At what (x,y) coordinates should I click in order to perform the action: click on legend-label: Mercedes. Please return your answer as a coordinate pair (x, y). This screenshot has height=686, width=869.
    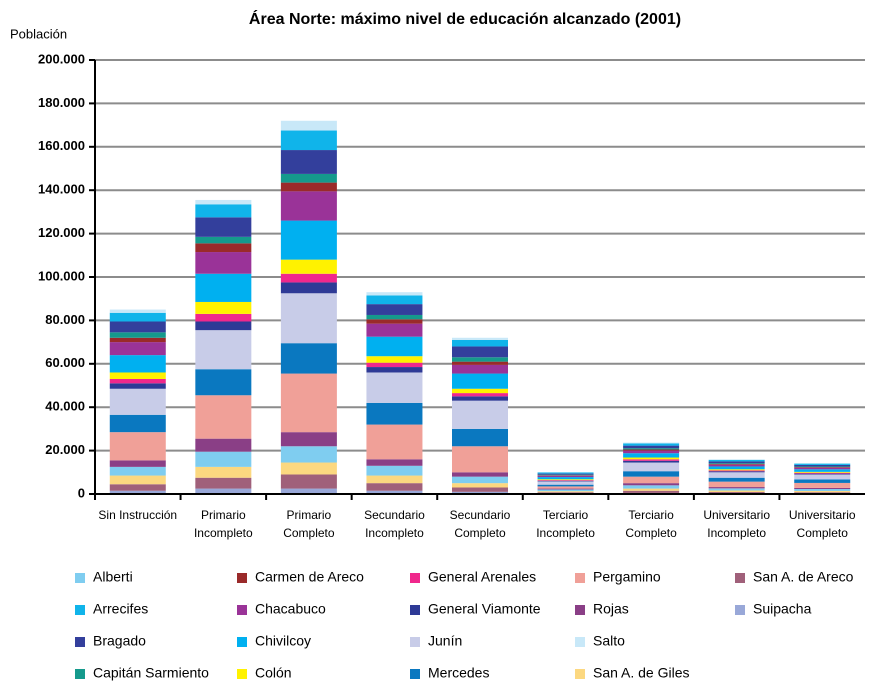
    Looking at the image, I should click on (458, 673).